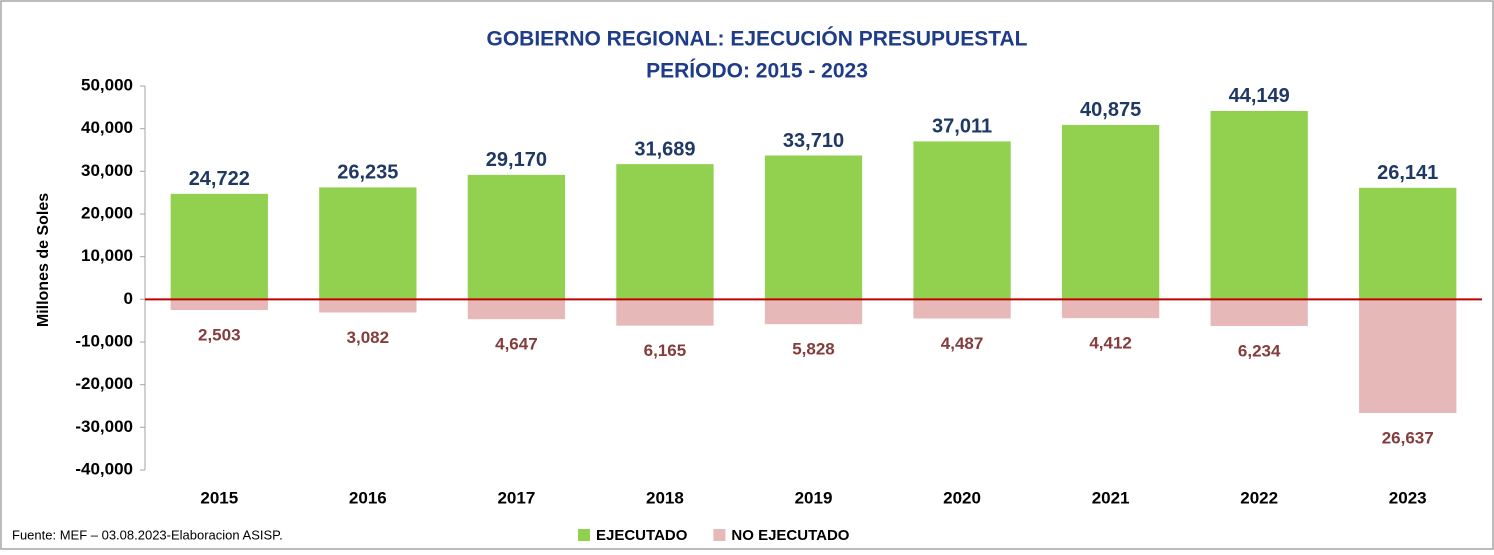  I want to click on data-label: 5,828, so click(813, 349).